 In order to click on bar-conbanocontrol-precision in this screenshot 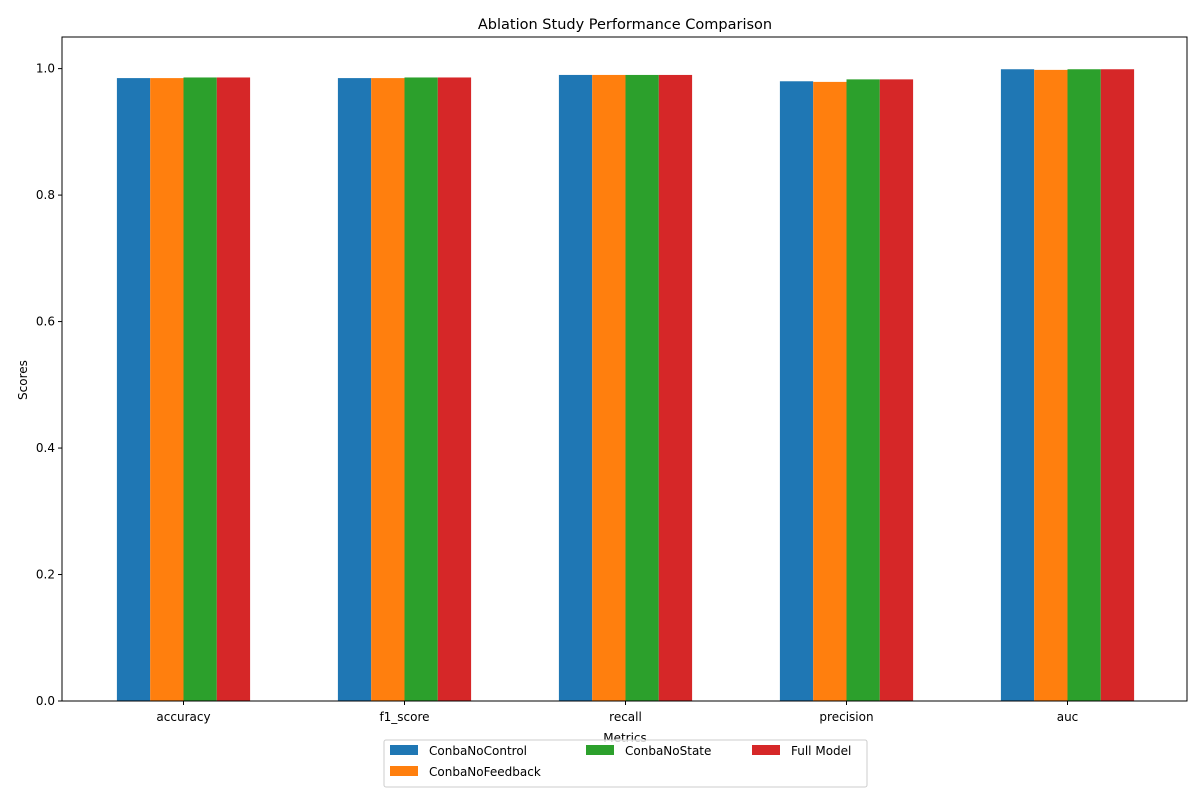, I will do `click(796, 391)`.